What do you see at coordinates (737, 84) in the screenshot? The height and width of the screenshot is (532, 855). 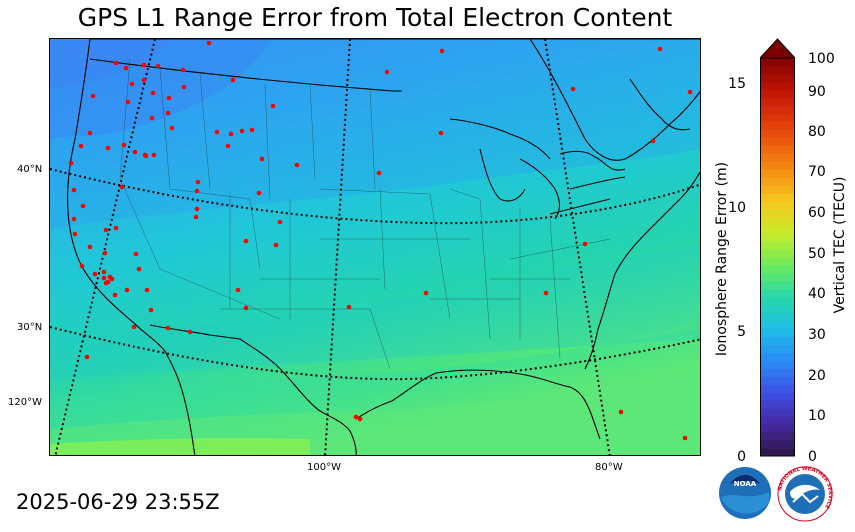 I see `range-tick-15: 15` at bounding box center [737, 84].